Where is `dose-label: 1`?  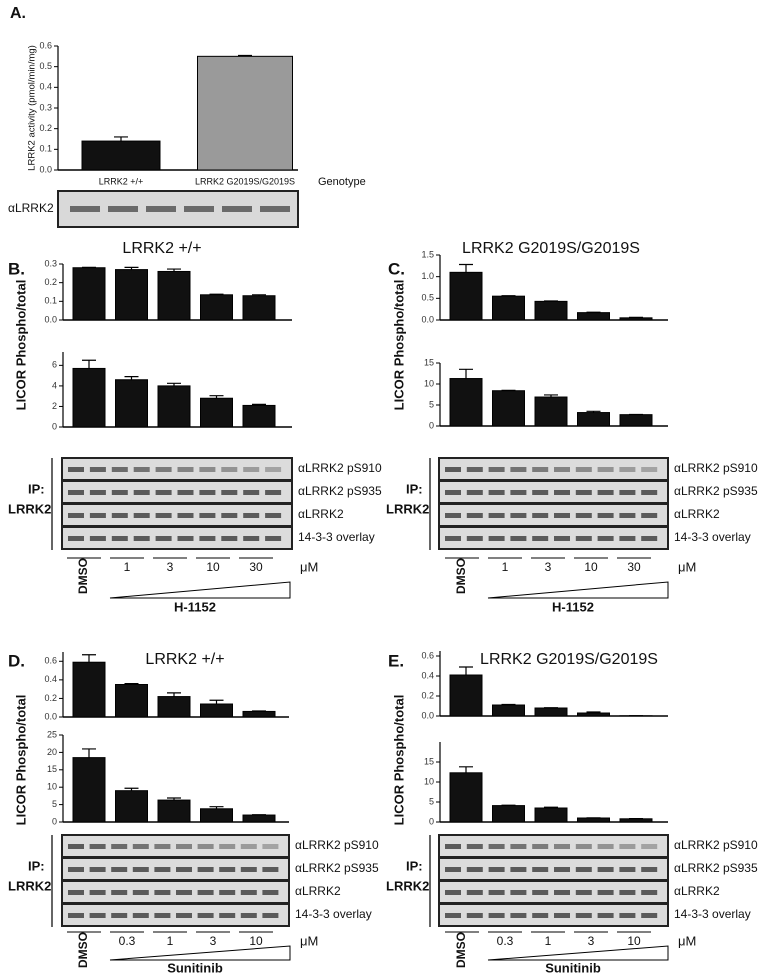 dose-label: 1 is located at coordinates (505, 567).